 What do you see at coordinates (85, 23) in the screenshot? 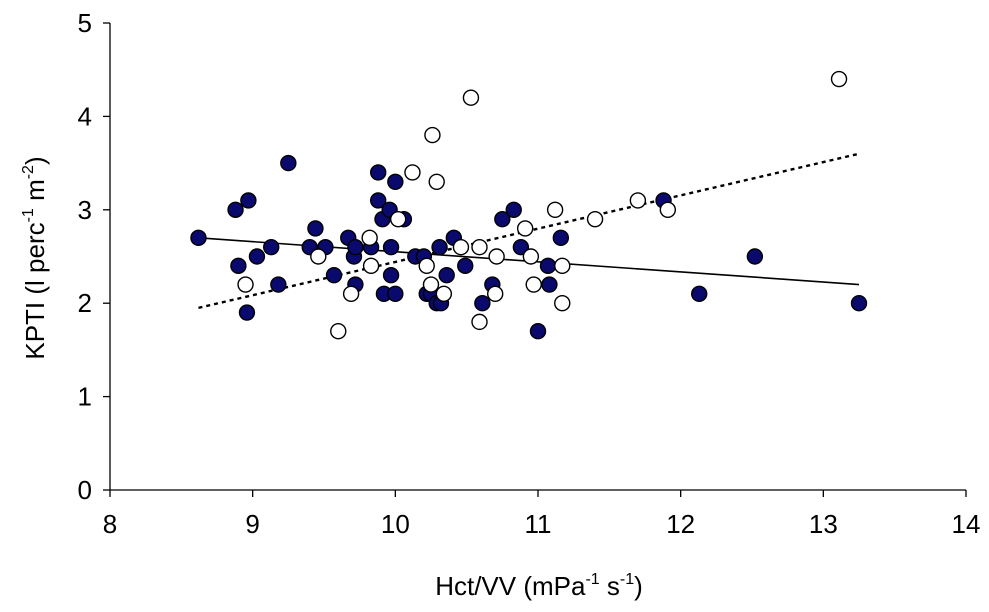
I see `y-tick-label: 5` at bounding box center [85, 23].